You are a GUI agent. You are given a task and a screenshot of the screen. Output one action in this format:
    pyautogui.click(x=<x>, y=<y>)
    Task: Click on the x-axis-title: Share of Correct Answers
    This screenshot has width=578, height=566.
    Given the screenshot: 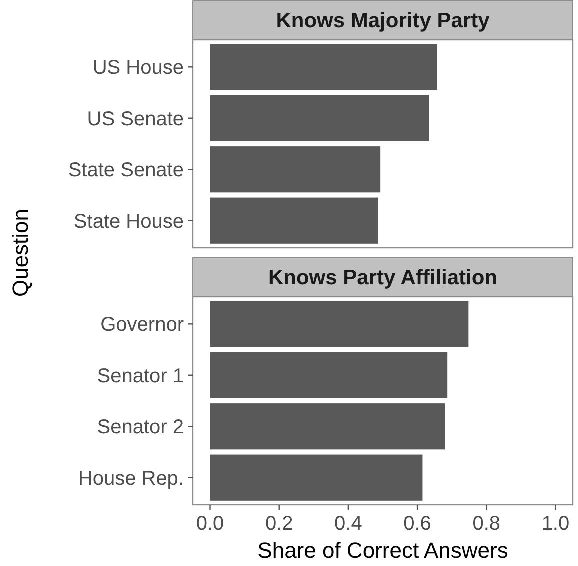 What is the action you would take?
    pyautogui.click(x=383, y=550)
    